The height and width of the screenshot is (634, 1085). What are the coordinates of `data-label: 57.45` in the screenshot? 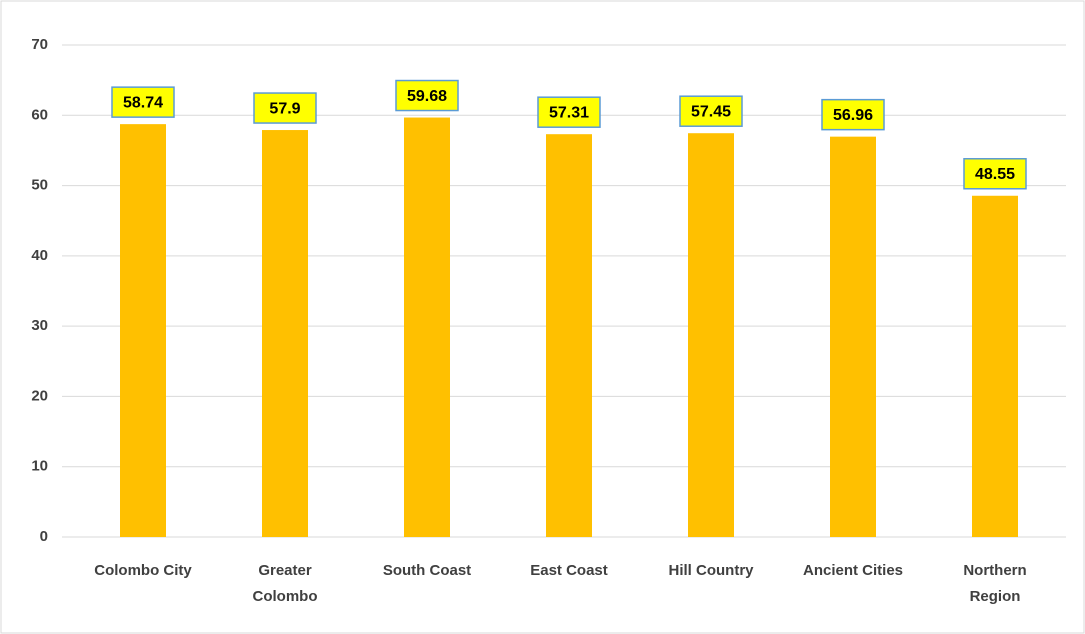 It's located at (711, 111).